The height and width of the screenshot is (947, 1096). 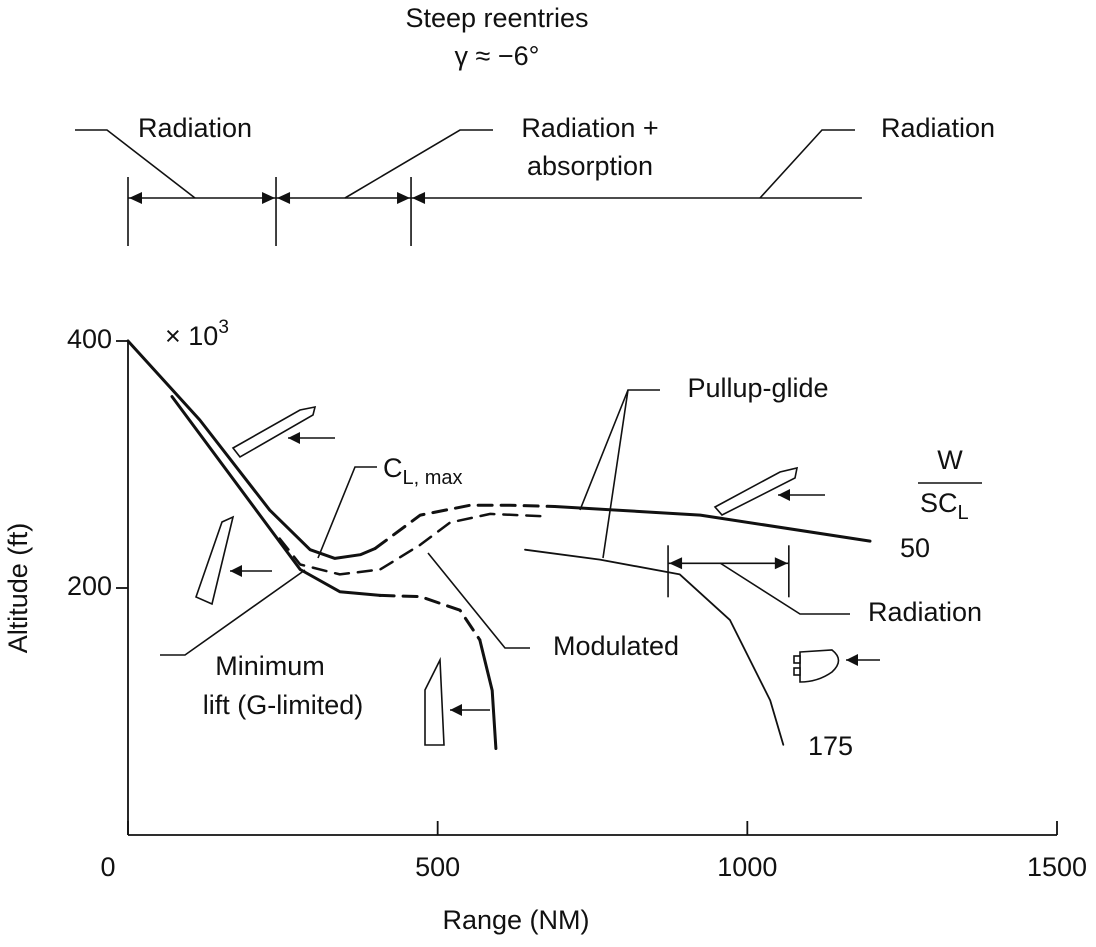 I want to click on annotation-main: C, so click(x=393, y=468).